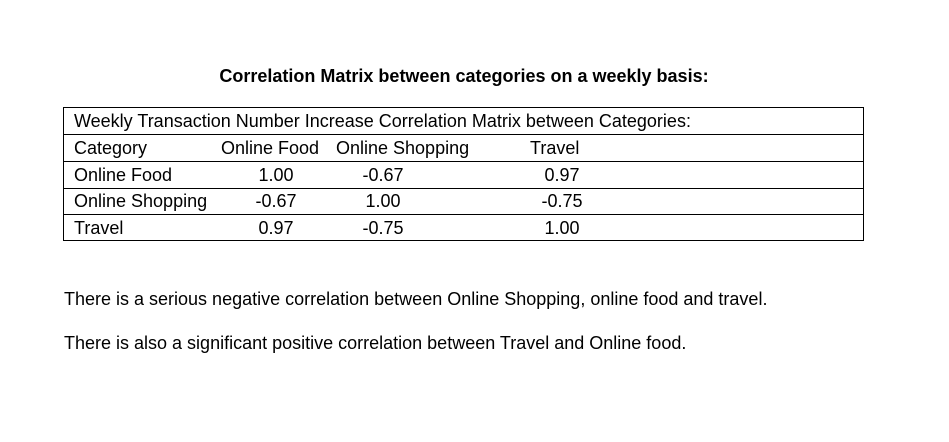 This screenshot has width=949, height=442. I want to click on table-row: Online Food 1.00 -0.67 0.97, so click(463, 175).